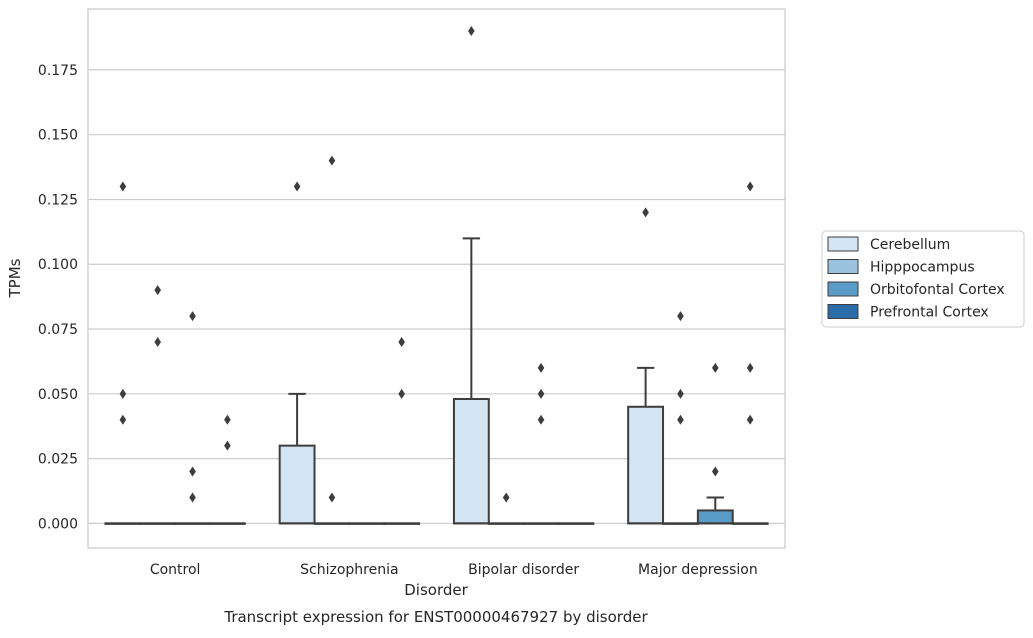 The height and width of the screenshot is (638, 1033). I want to click on y-tick-label: 0.100, so click(58, 265).